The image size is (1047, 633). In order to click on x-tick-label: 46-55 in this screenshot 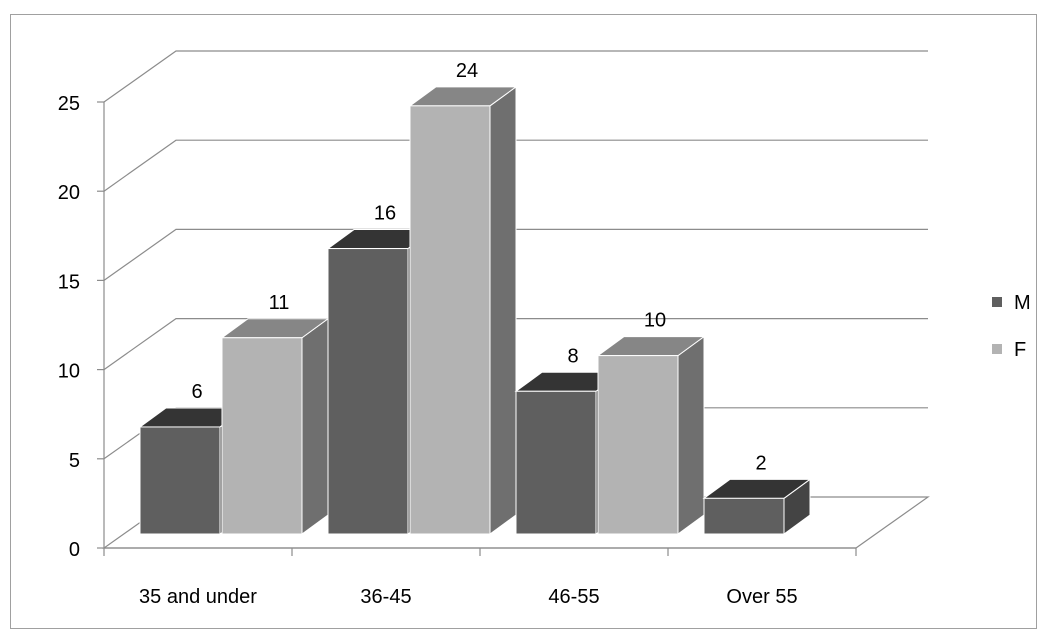, I will do `click(573, 597)`.